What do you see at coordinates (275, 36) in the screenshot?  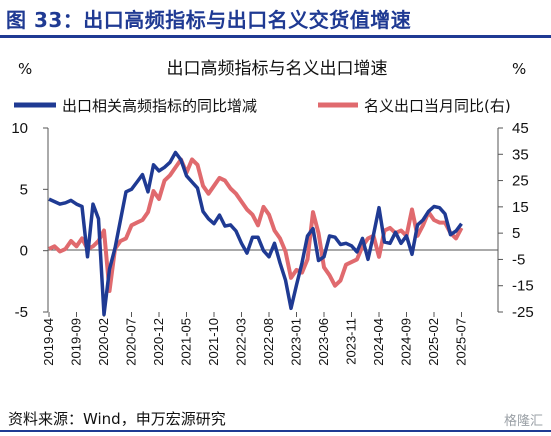 I see `title-rule` at bounding box center [275, 36].